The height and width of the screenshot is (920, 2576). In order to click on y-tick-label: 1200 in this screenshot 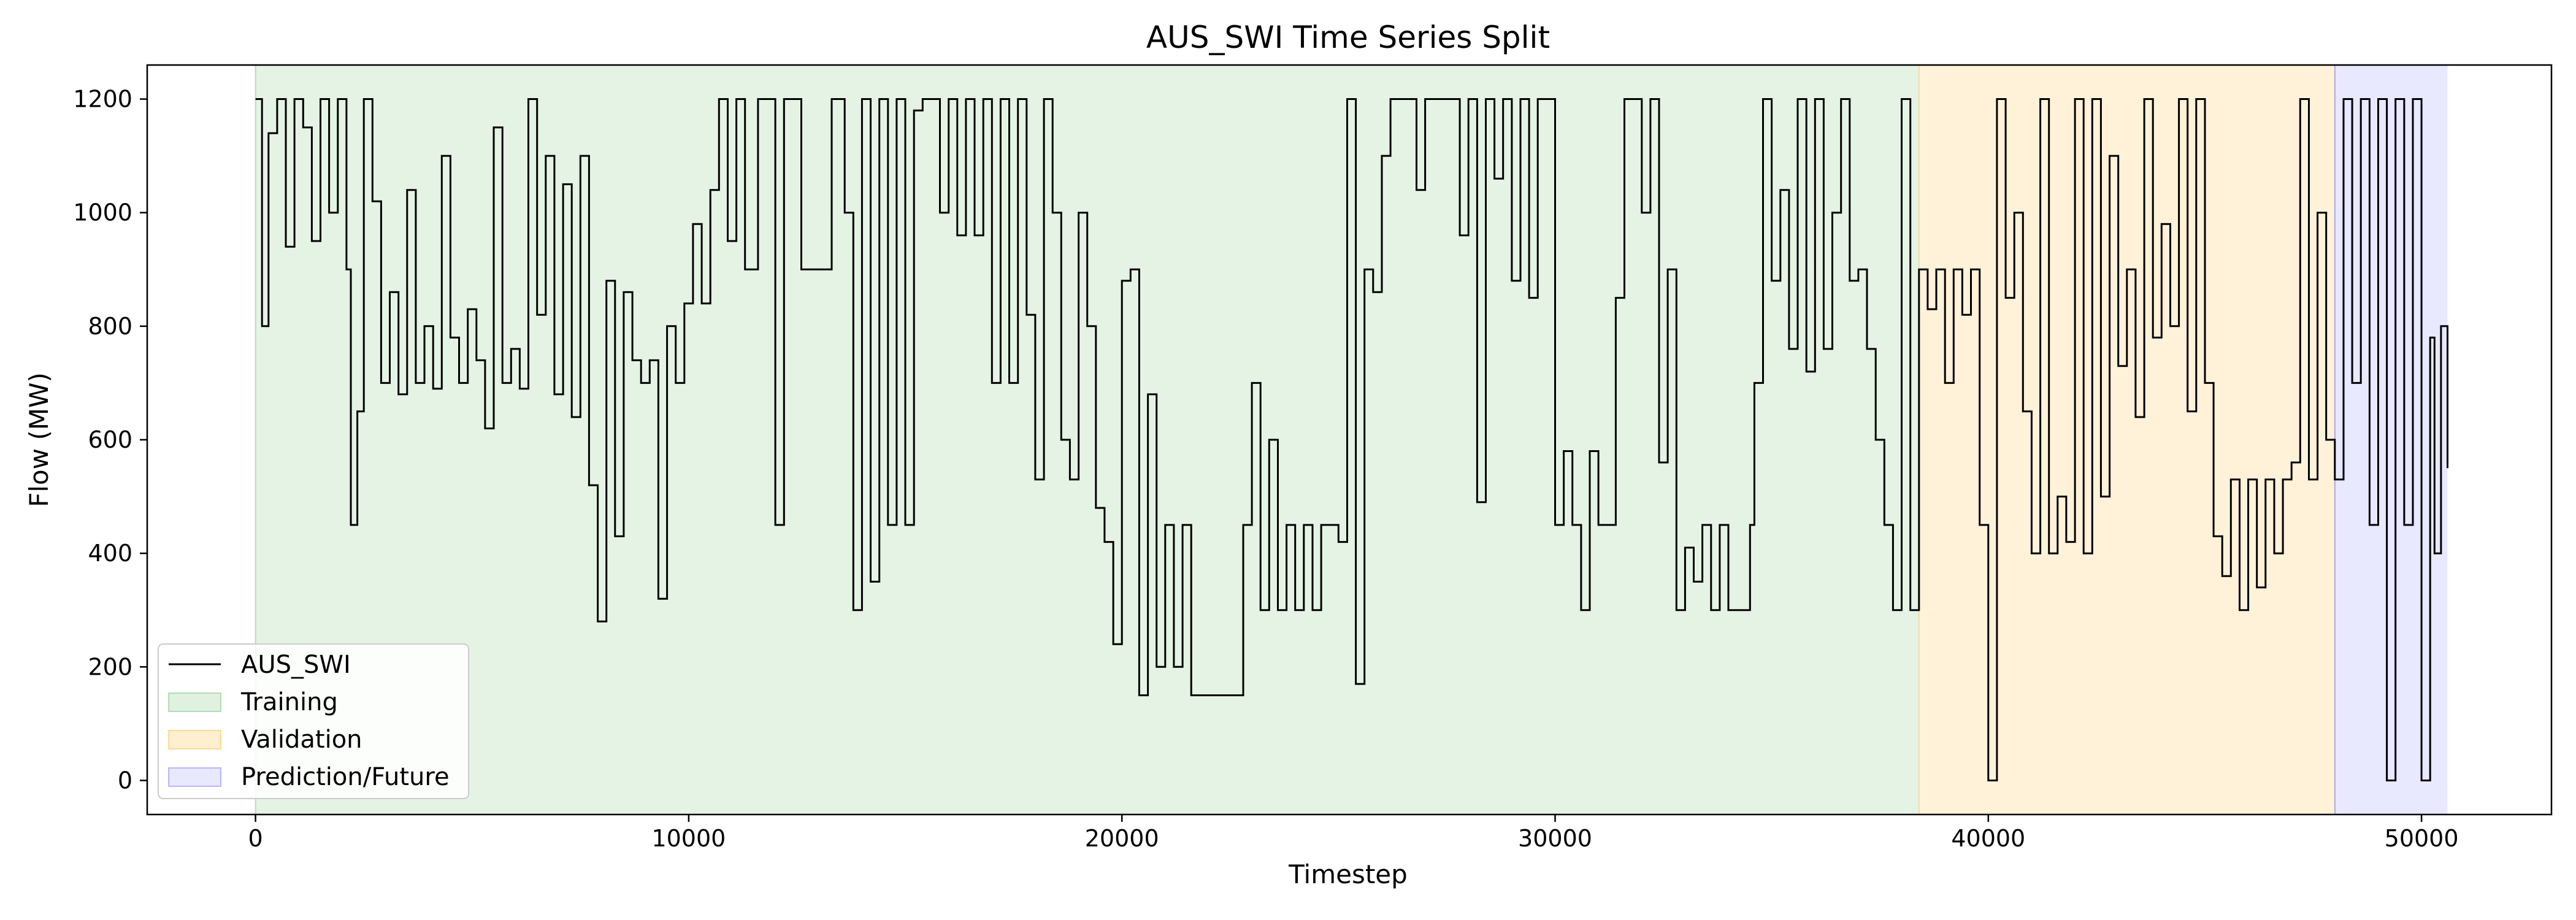, I will do `click(102, 99)`.